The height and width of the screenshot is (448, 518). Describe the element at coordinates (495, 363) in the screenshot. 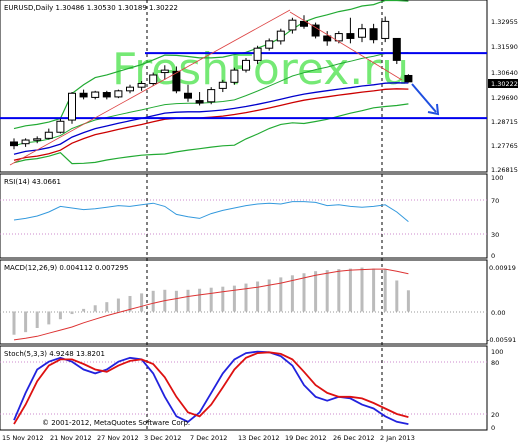

I see `stoch-tick: 80` at that location.